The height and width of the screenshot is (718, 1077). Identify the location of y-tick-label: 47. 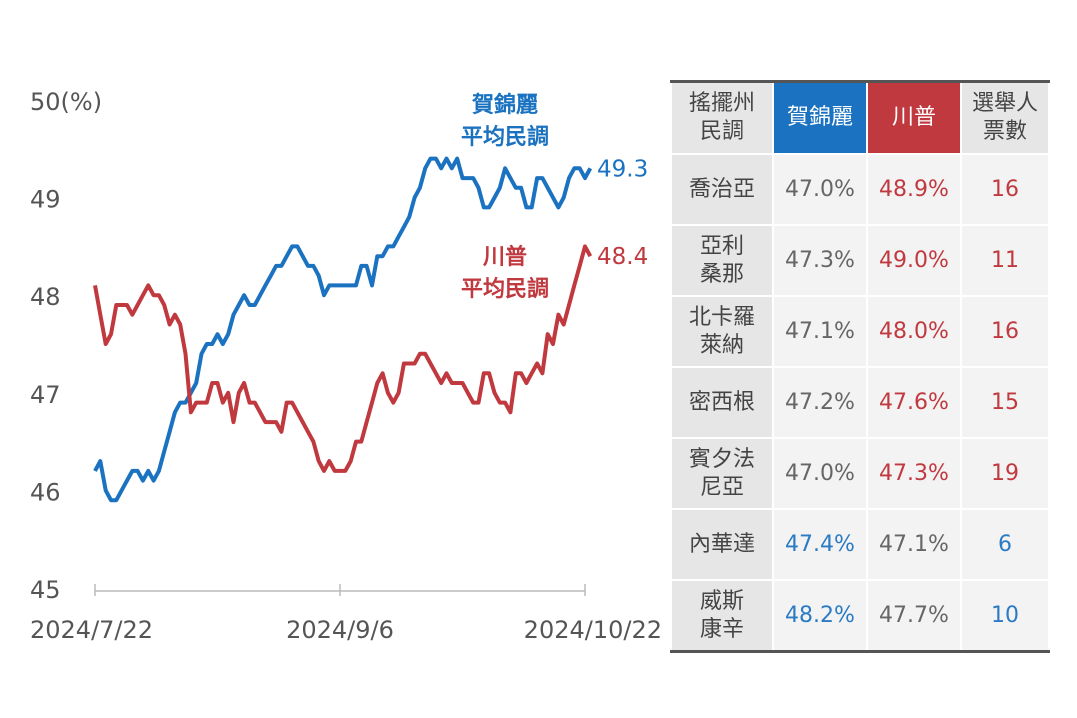
(45, 395).